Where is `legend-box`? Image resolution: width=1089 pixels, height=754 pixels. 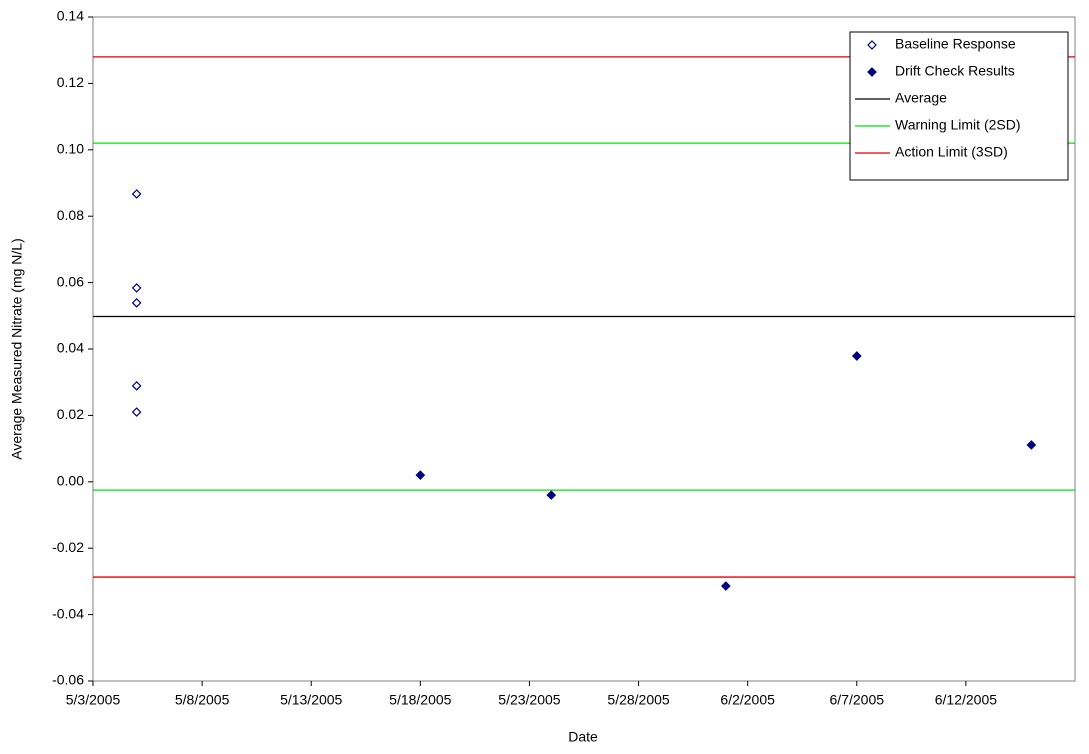
legend-box is located at coordinates (959, 106).